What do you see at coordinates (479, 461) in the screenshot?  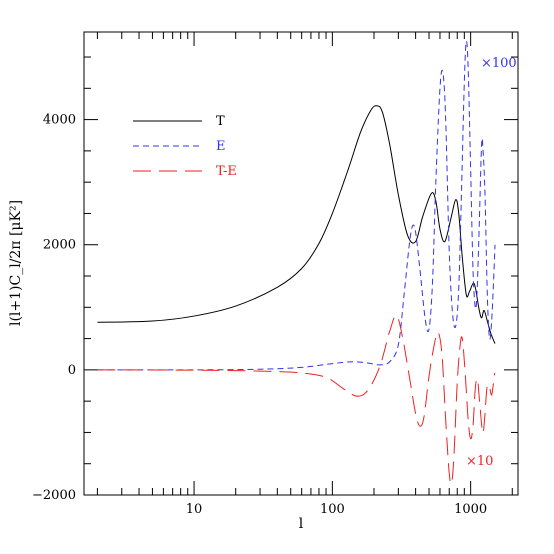 I see `te-scale-annotation: ×10` at bounding box center [479, 461].